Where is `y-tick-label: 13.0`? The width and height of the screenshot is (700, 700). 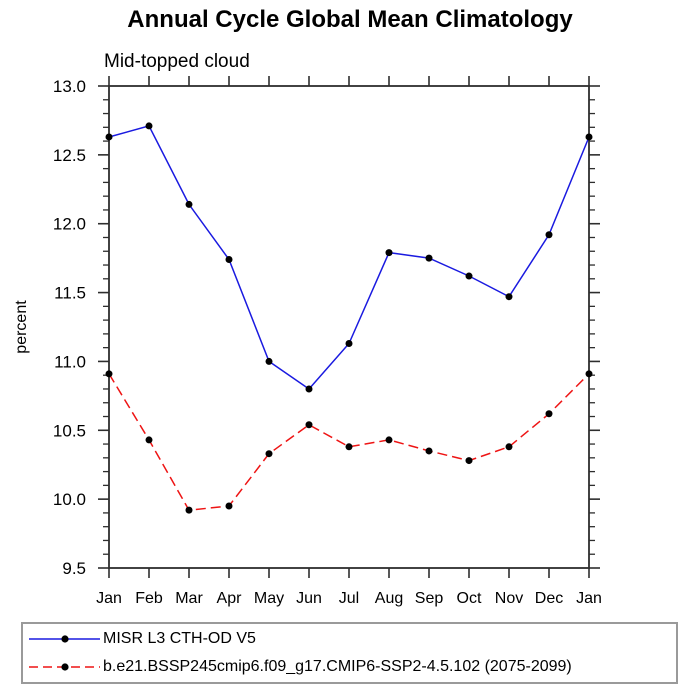
y-tick-label: 13.0 is located at coordinates (69, 86).